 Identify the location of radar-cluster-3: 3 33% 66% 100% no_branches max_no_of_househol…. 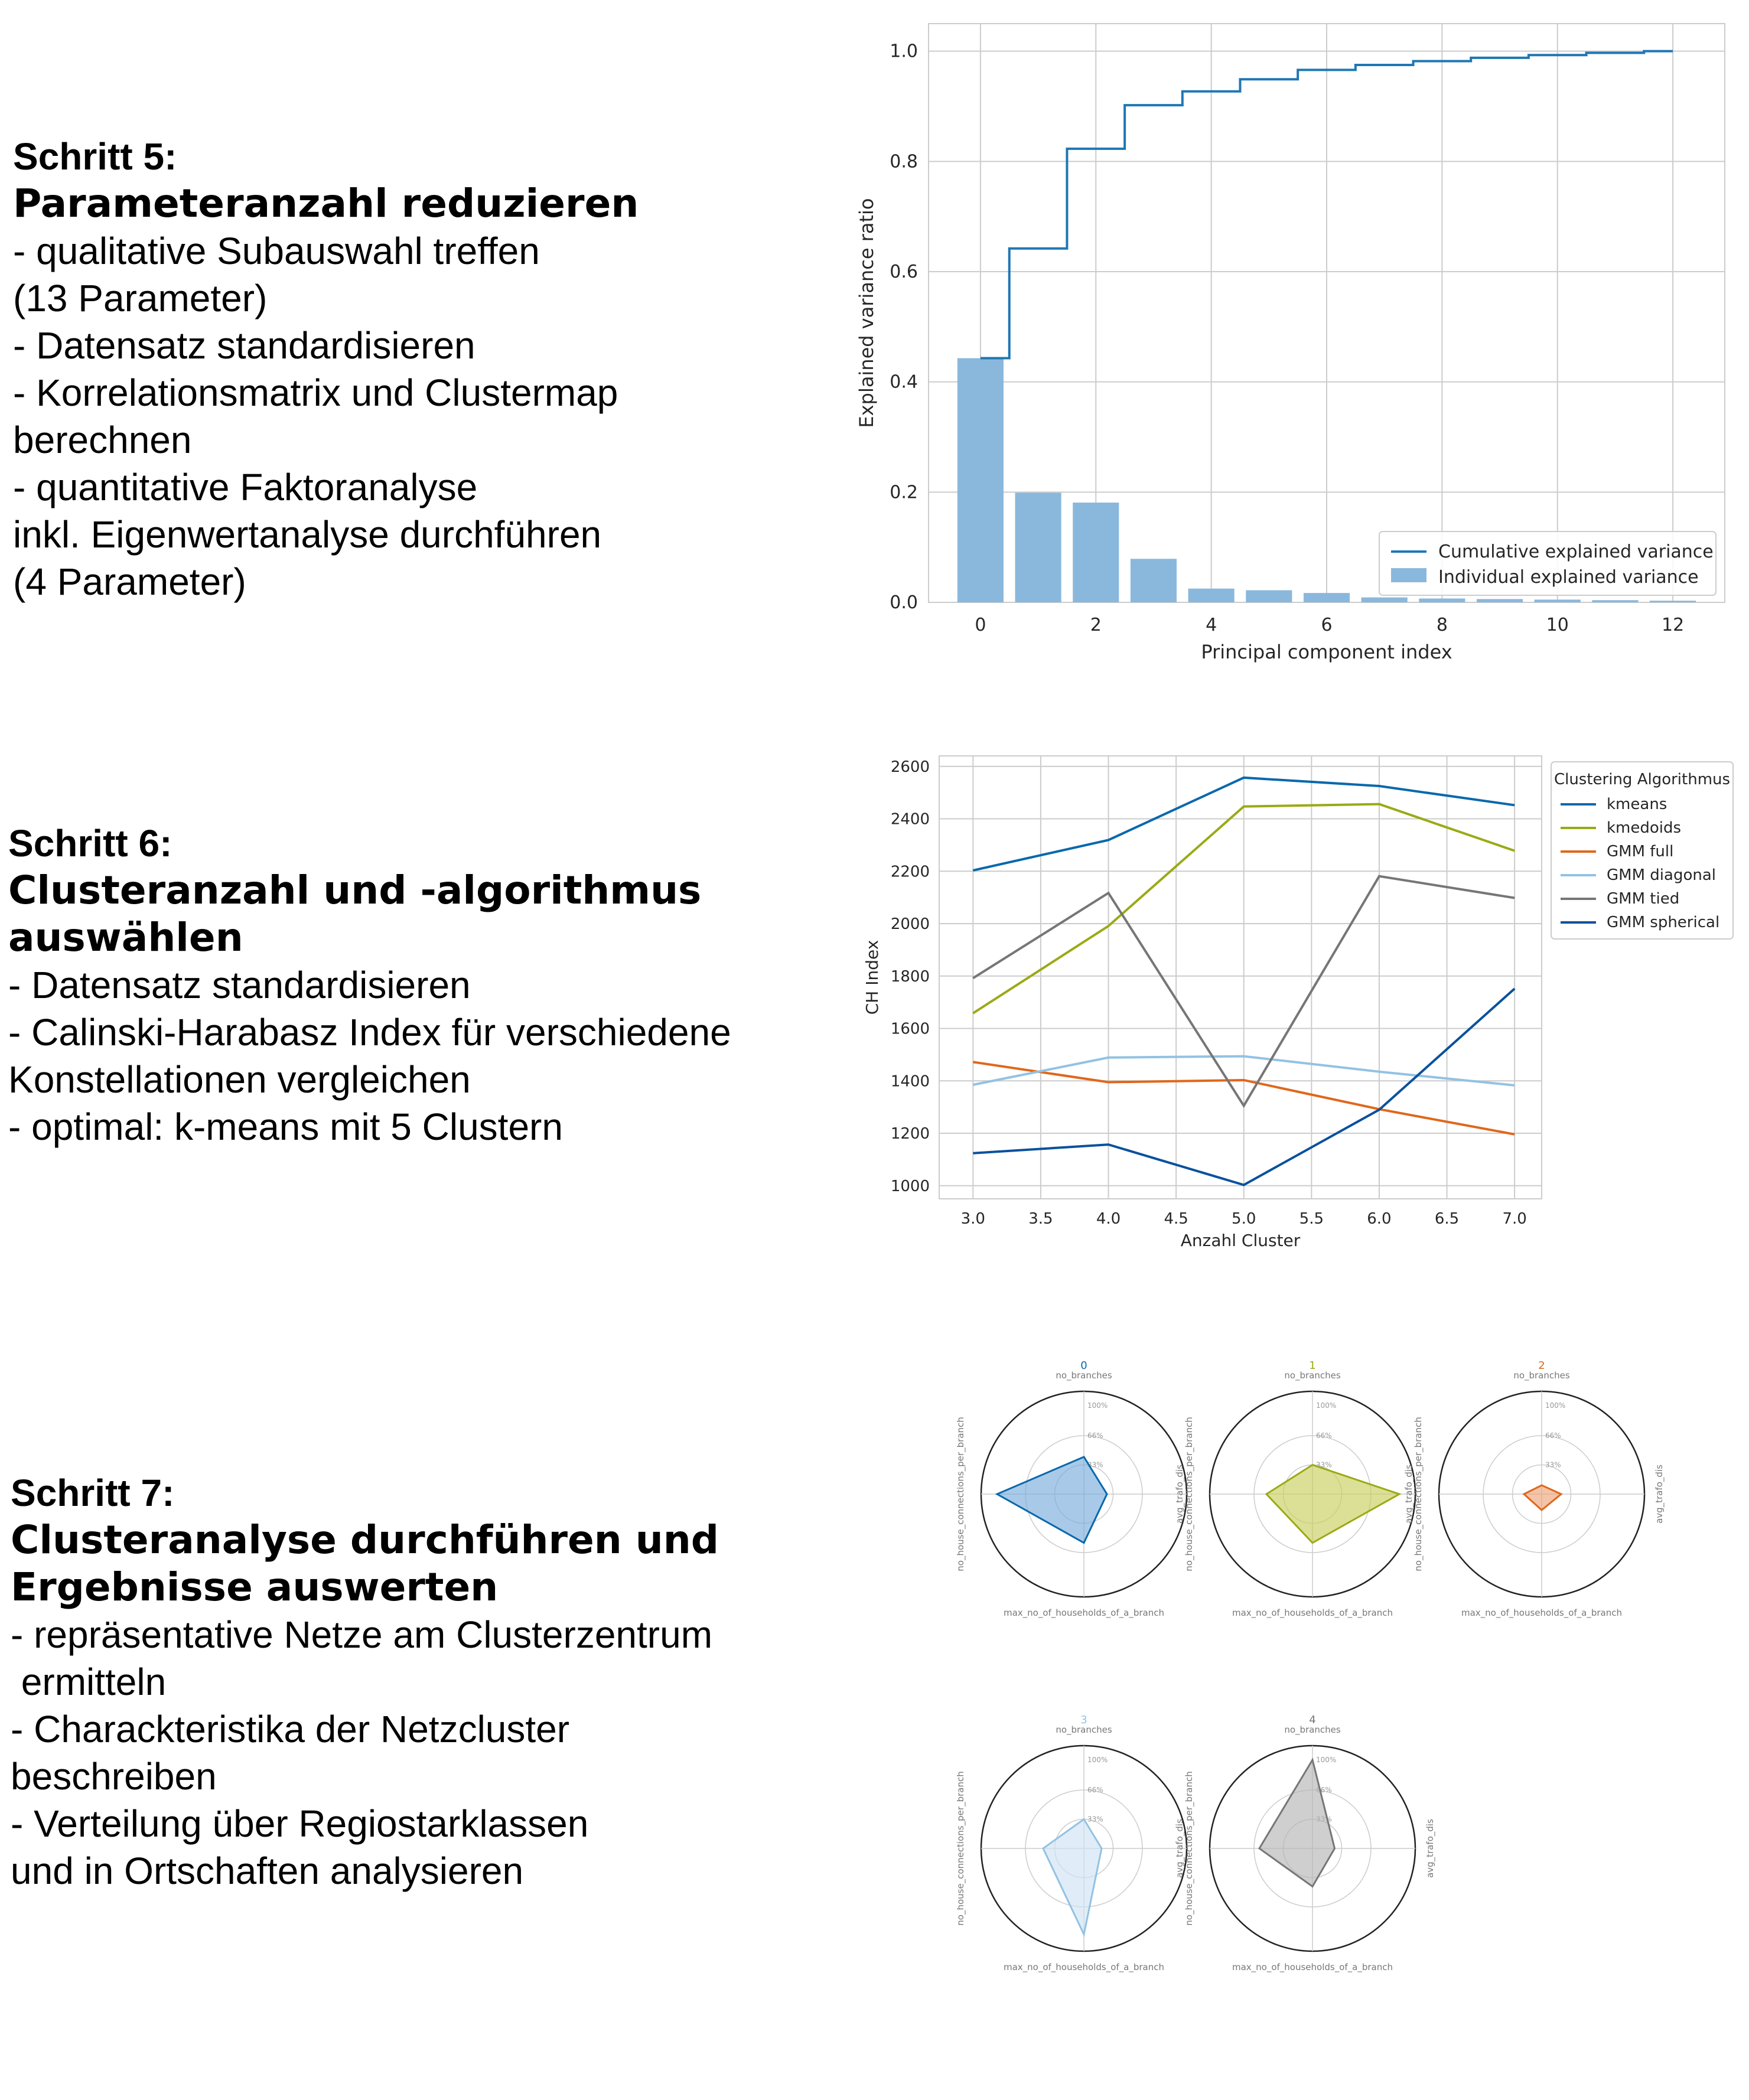
(1072, 1843).